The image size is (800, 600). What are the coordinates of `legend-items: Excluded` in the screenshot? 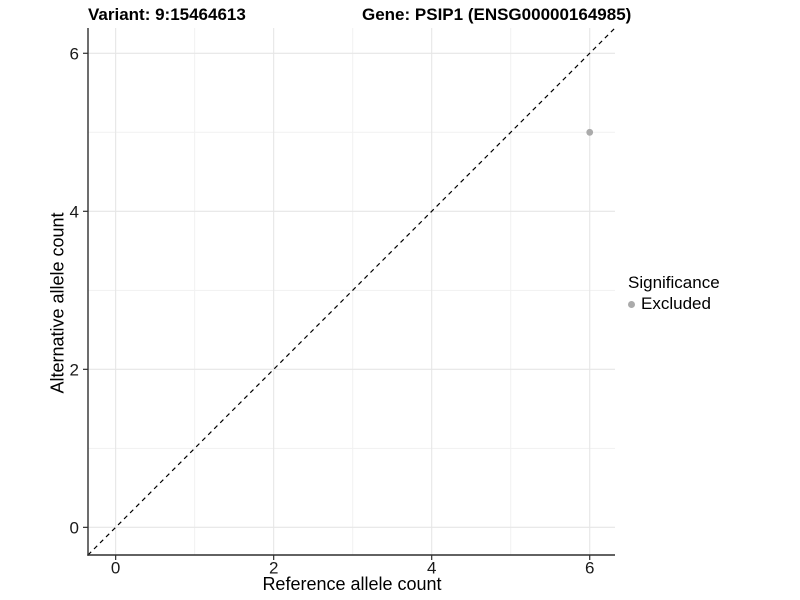 It's located at (674, 304).